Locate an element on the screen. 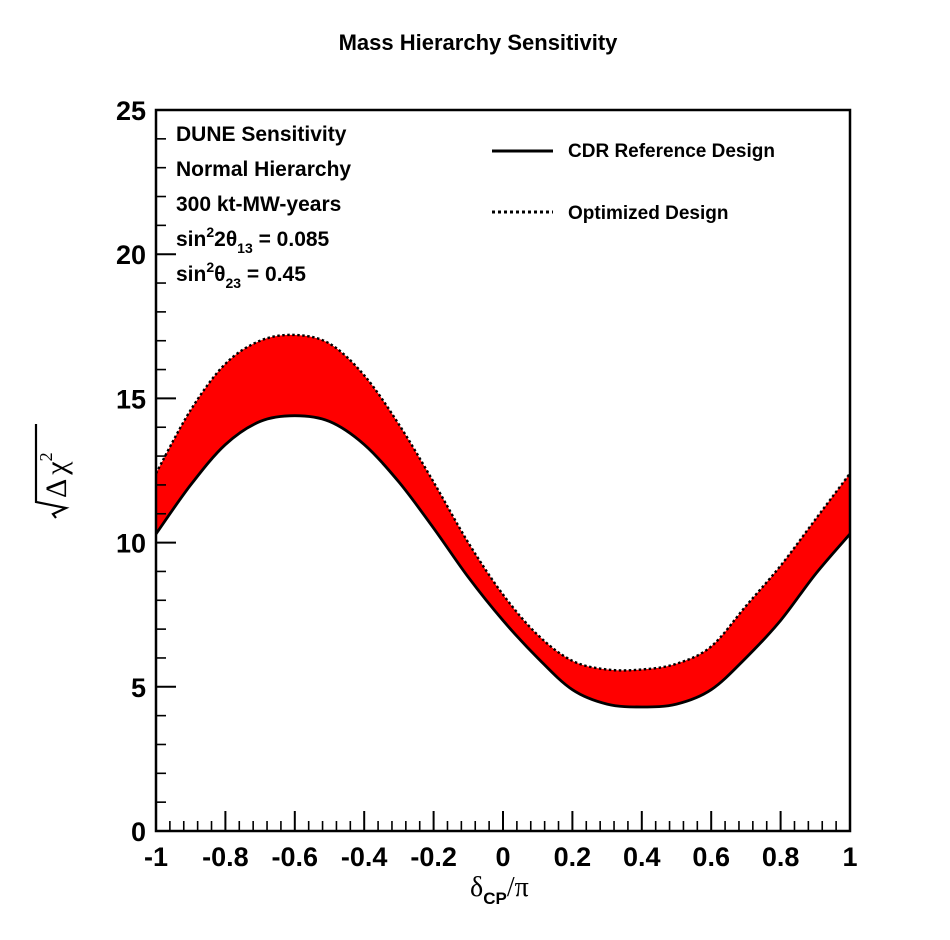  x-tick-label: 1 is located at coordinates (849, 857).